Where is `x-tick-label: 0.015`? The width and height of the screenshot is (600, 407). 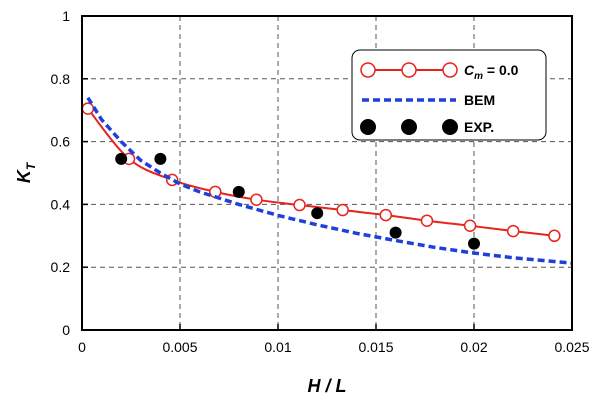
x-tick-label: 0.015 is located at coordinates (375, 347).